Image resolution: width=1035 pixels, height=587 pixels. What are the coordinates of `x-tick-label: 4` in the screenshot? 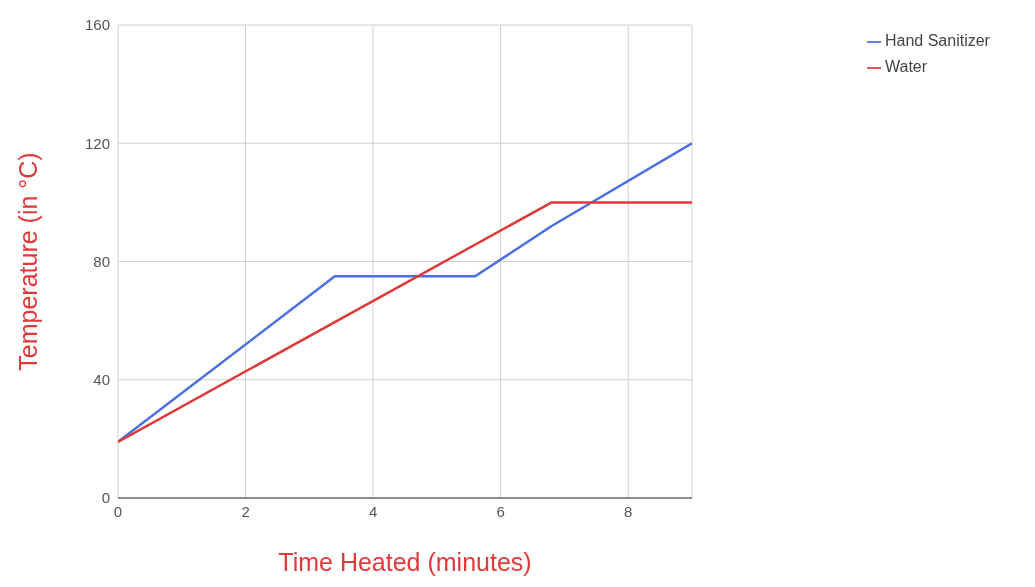 It's located at (373, 511).